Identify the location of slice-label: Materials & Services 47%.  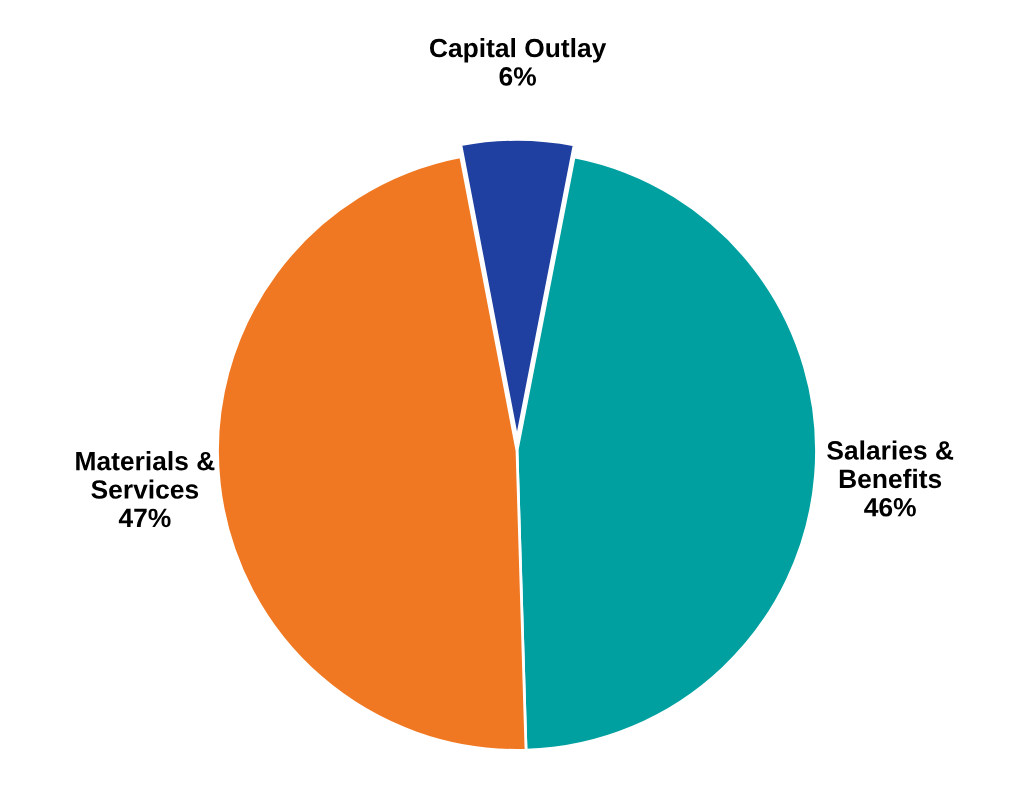
(145, 489).